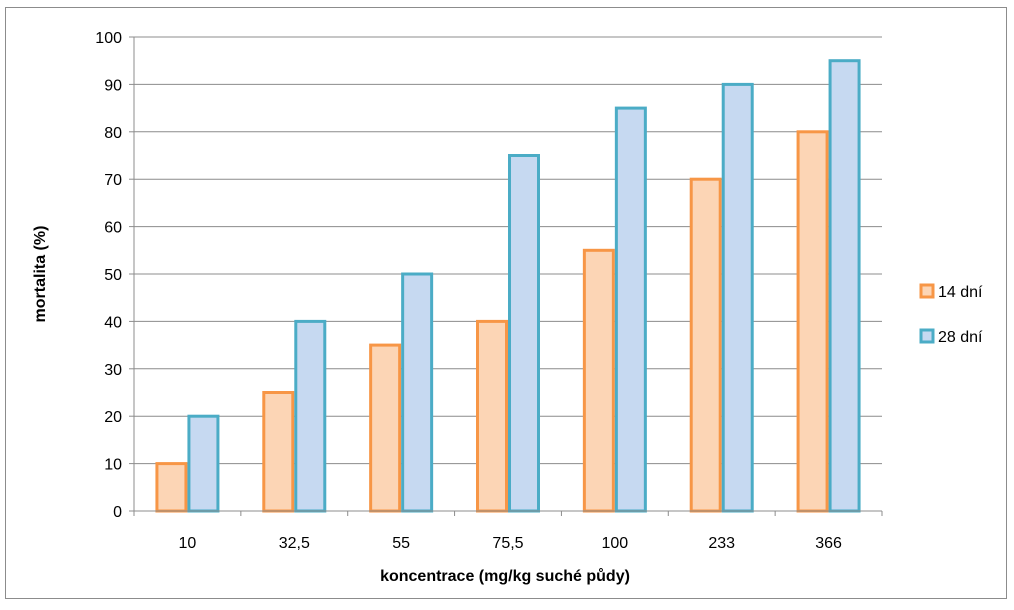 The image size is (1014, 610). What do you see at coordinates (401, 543) in the screenshot?
I see `x-tick-label: 55` at bounding box center [401, 543].